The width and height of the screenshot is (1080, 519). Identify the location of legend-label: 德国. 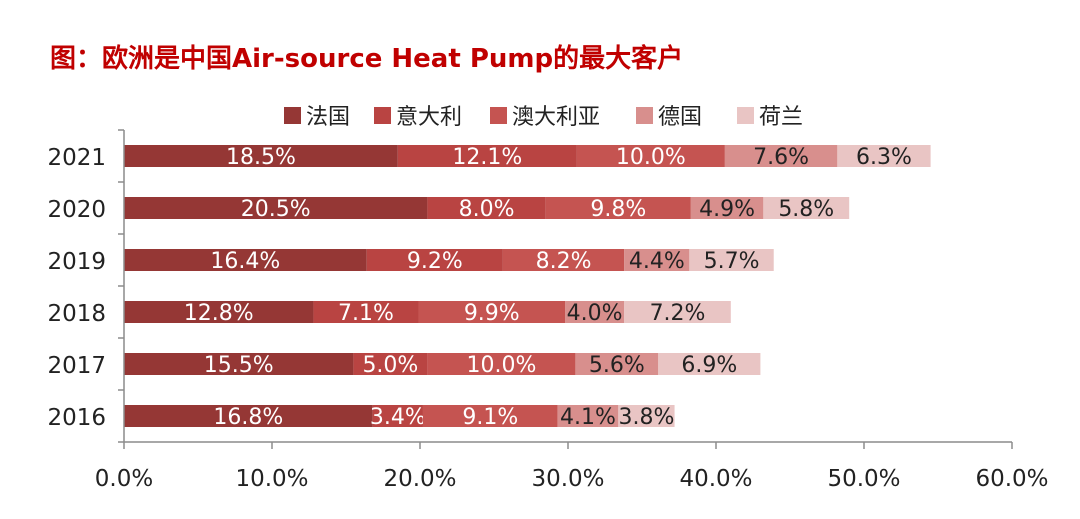
(680, 117).